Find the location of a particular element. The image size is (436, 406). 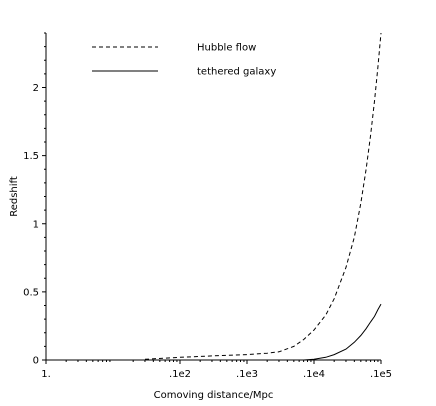

x-tick-label: .1e4 is located at coordinates (314, 374).